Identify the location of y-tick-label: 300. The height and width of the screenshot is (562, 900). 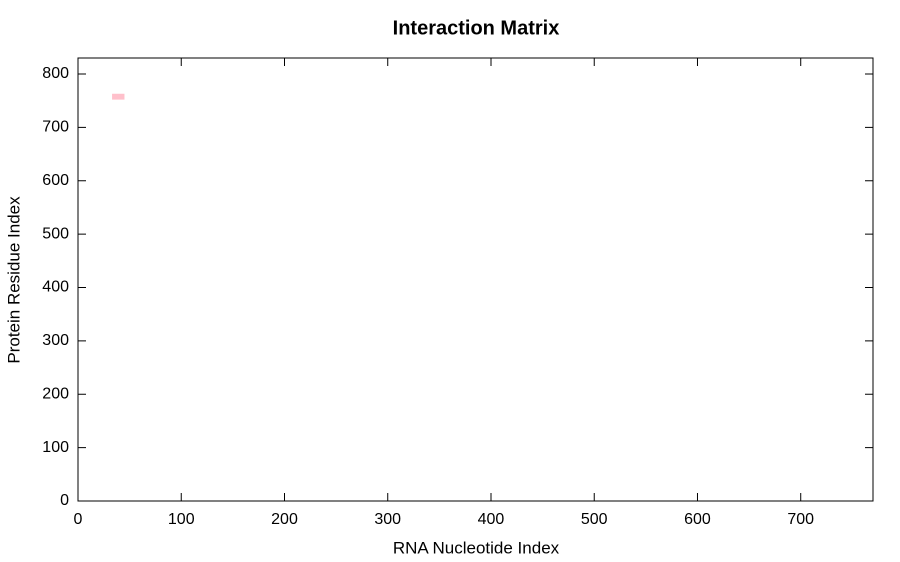
(55, 340).